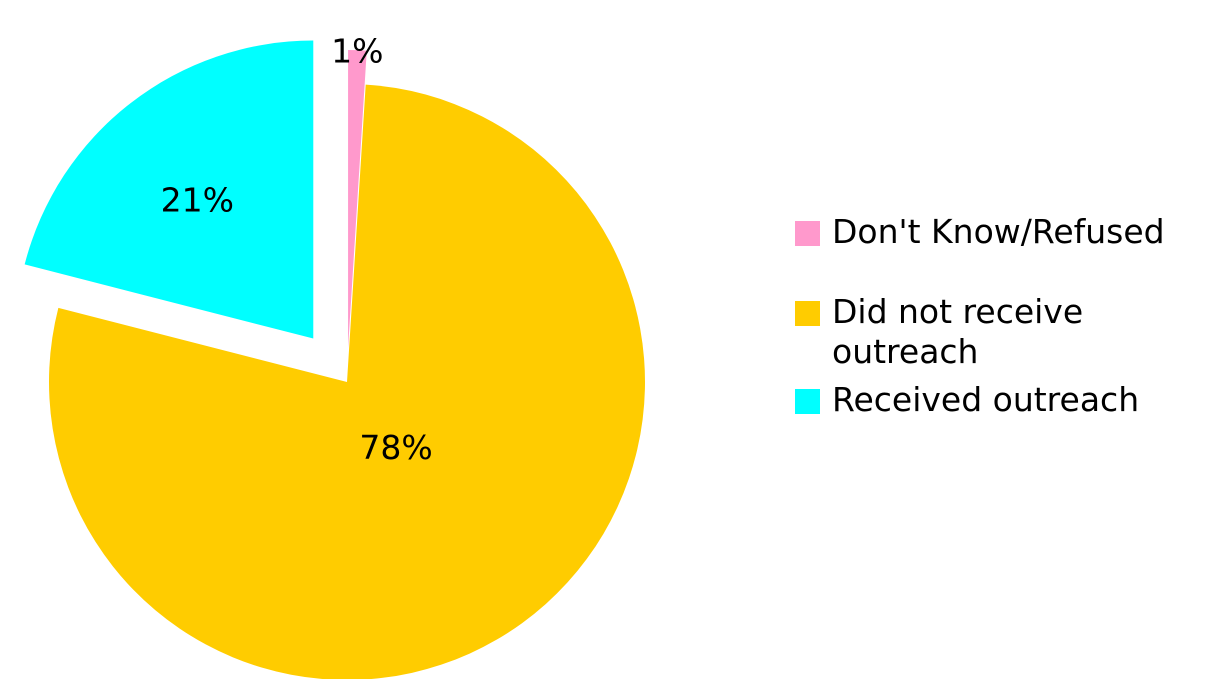 This screenshot has width=1215, height=679. What do you see at coordinates (807, 233) in the screenshot?
I see `legend-swatch-dont-know-refused` at bounding box center [807, 233].